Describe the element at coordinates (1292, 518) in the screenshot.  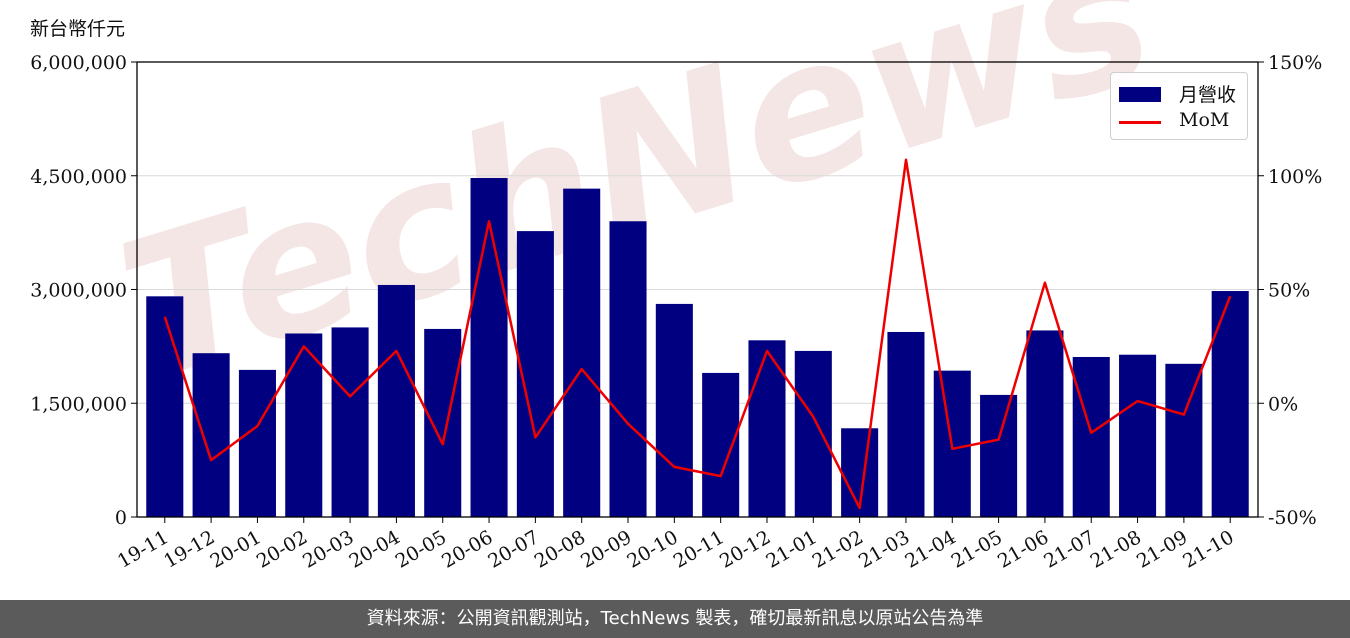
I see `right-tick-label: -50%` at that location.